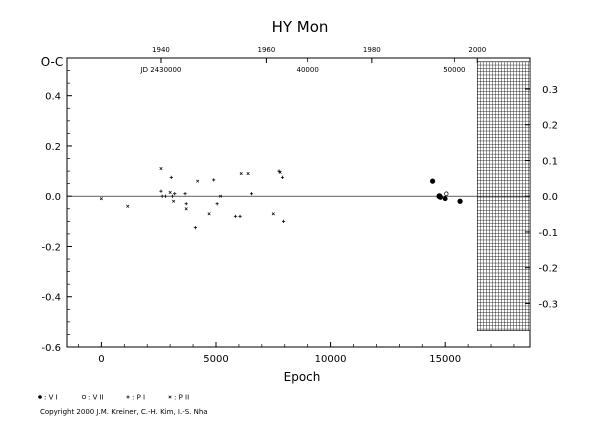 The image size is (590, 425). Describe the element at coordinates (281, 198) in the screenshot. I see `data-points` at that location.